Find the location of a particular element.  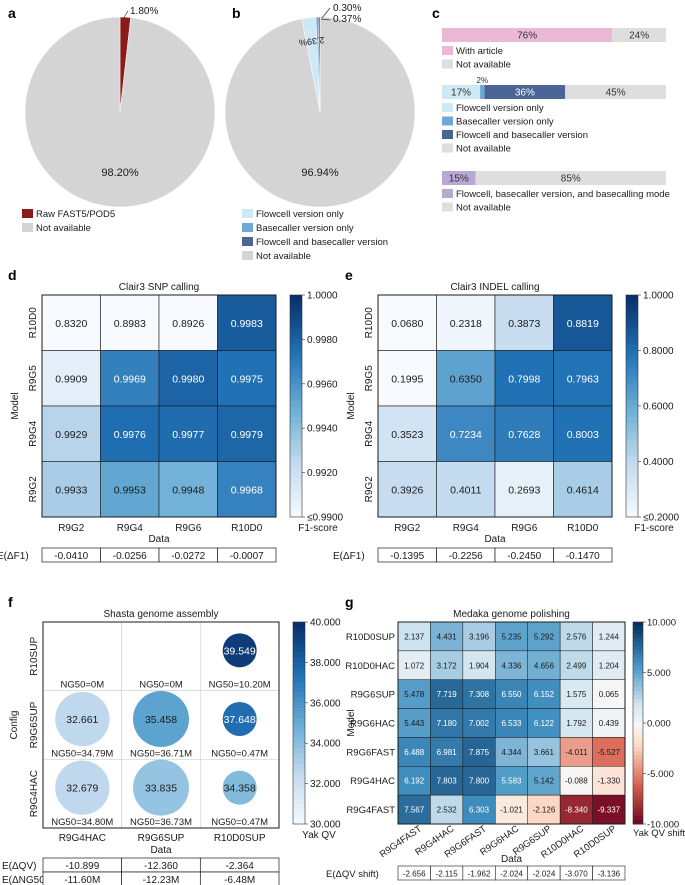

cell-value: -2.126 is located at coordinates (544, 810).